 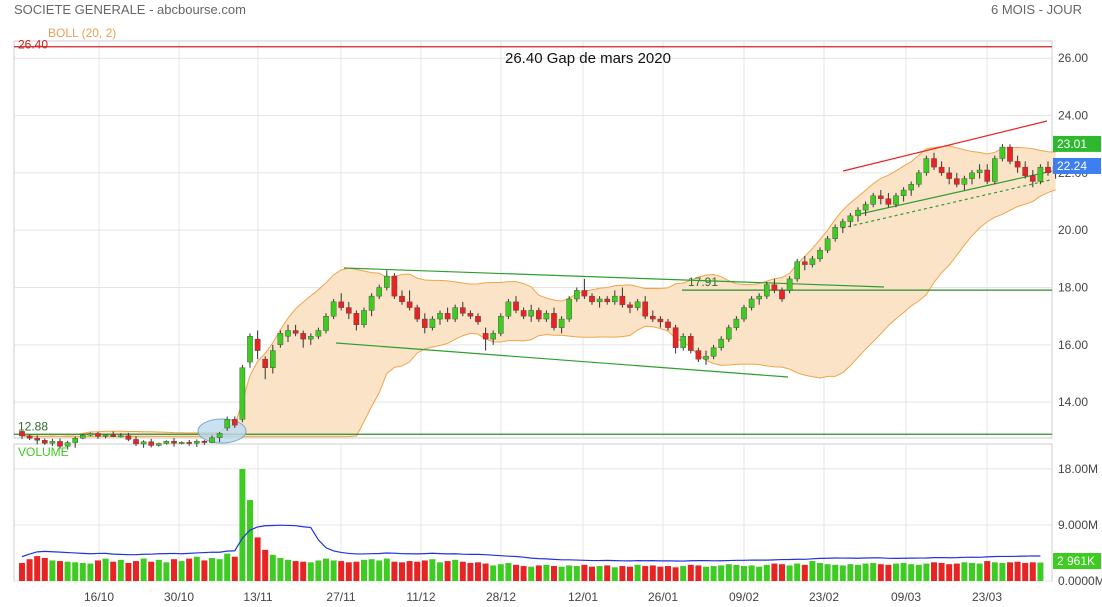 What do you see at coordinates (1073, 288) in the screenshot?
I see `y-tick-label: 18.00` at bounding box center [1073, 288].